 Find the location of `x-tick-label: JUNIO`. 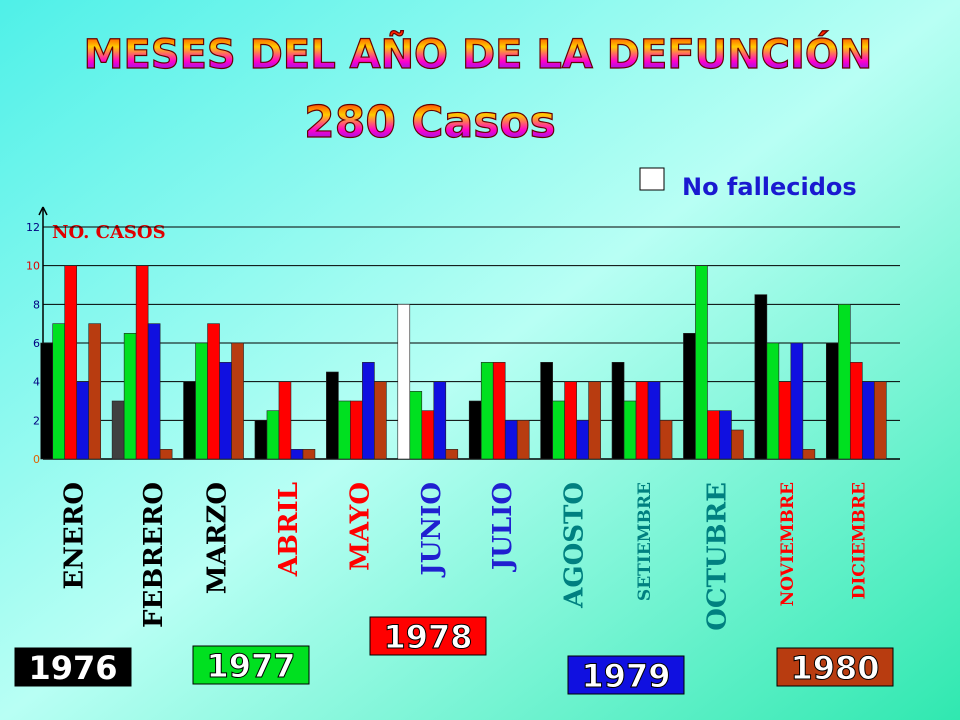

x-tick-label: JUNIO is located at coordinates (432, 530).